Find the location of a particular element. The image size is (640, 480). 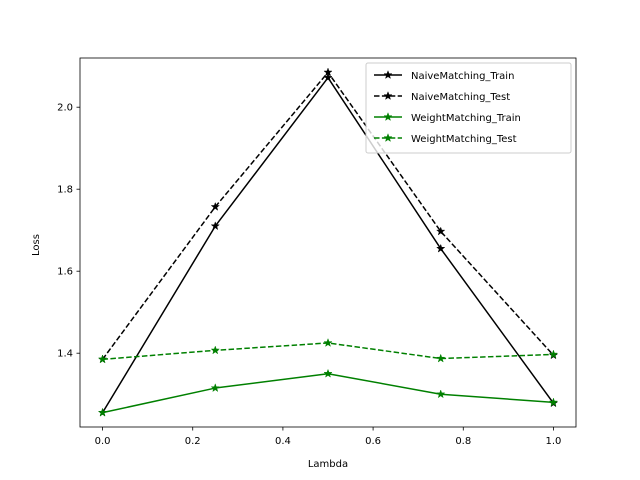

legend-box is located at coordinates (468, 108).